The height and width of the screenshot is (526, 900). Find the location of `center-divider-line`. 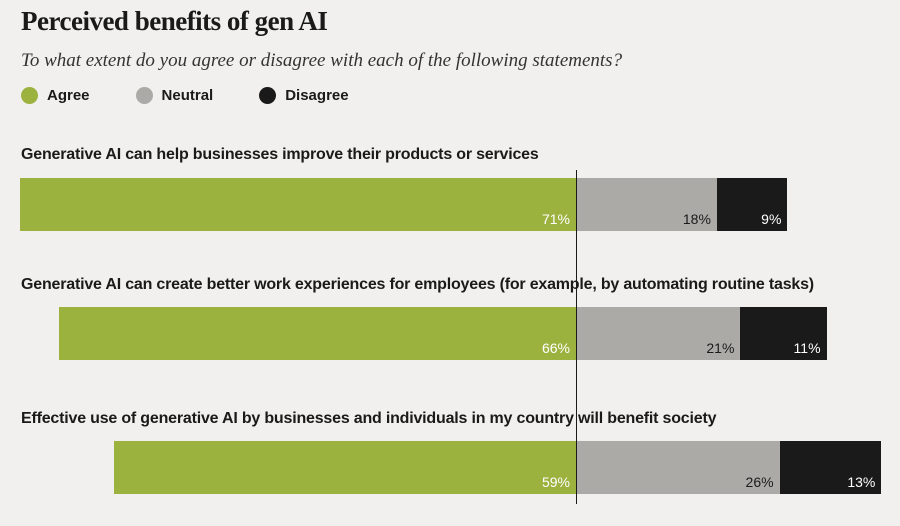

center-divider-line is located at coordinates (576, 337).